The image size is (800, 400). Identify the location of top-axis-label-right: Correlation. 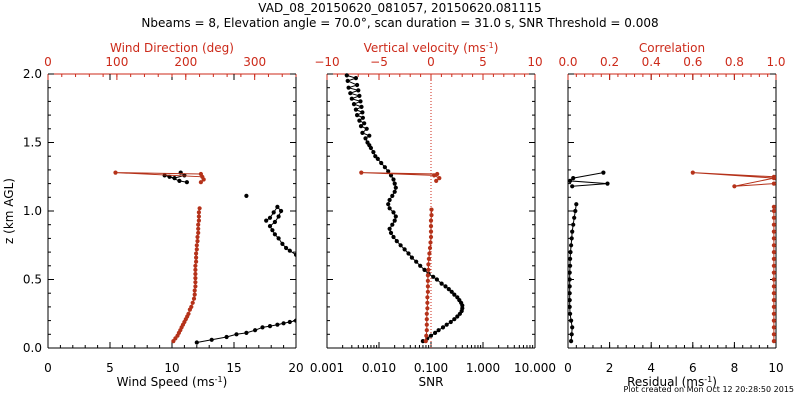
(672, 48).